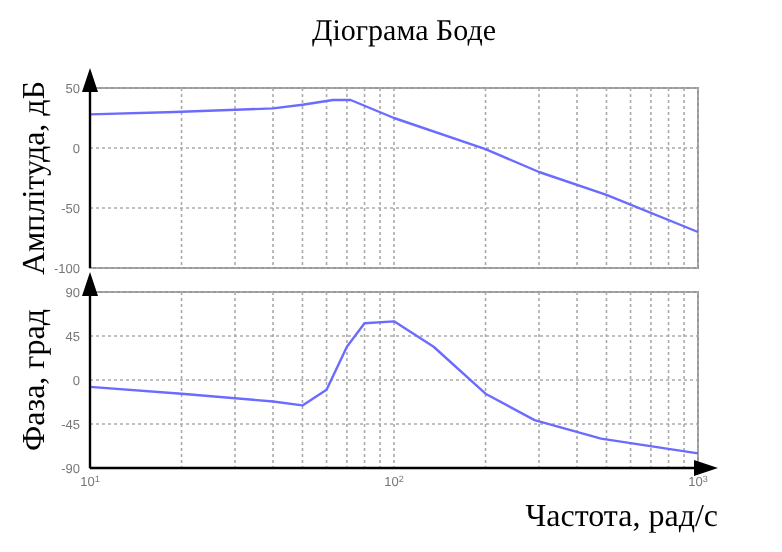 The width and height of the screenshot is (782, 552). Describe the element at coordinates (35, 178) in the screenshot. I see `y-axis-title: Амплітуда, дБ` at that location.